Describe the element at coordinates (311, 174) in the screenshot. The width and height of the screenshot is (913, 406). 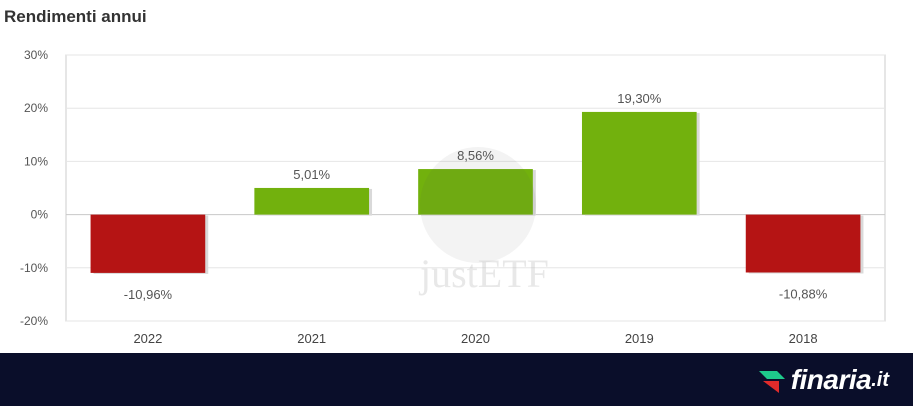
I see `data-label: 5,01%` at that location.